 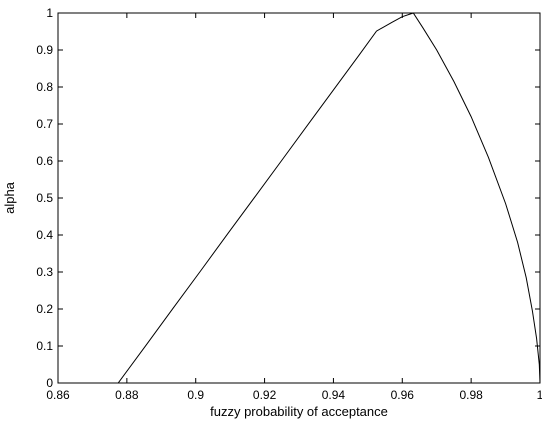 I want to click on y-tick-label: 0.7, so click(x=44, y=124).